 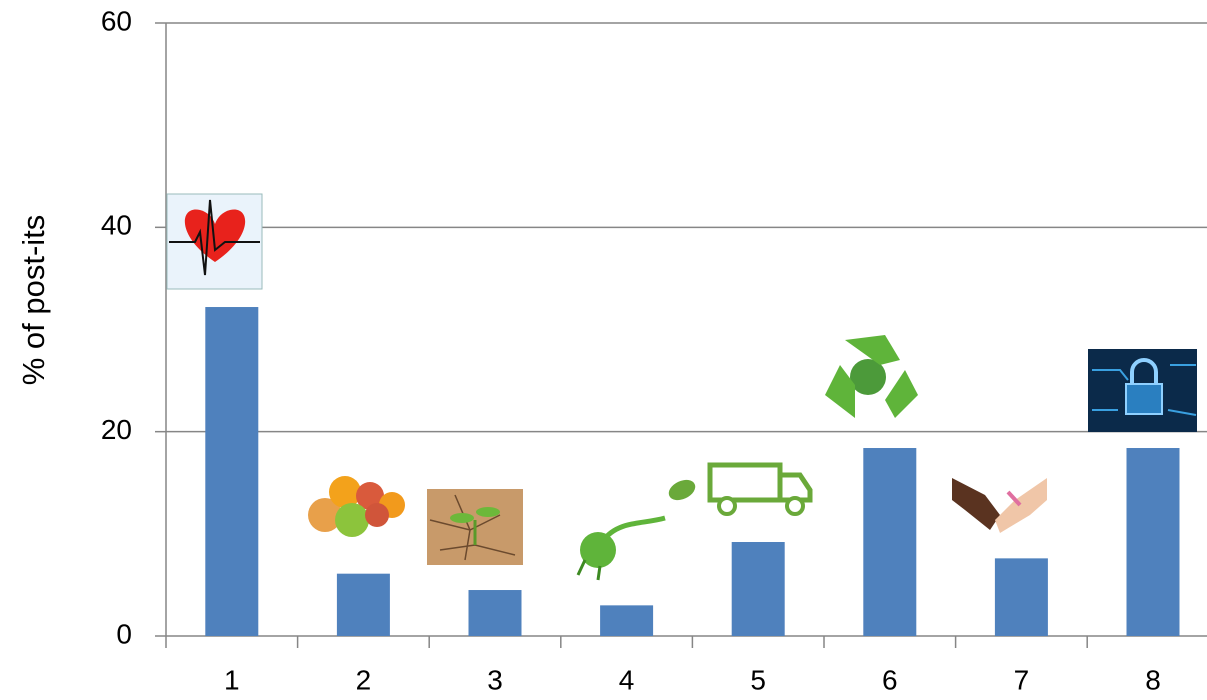 I want to click on icon-recycle, so click(x=871, y=376).